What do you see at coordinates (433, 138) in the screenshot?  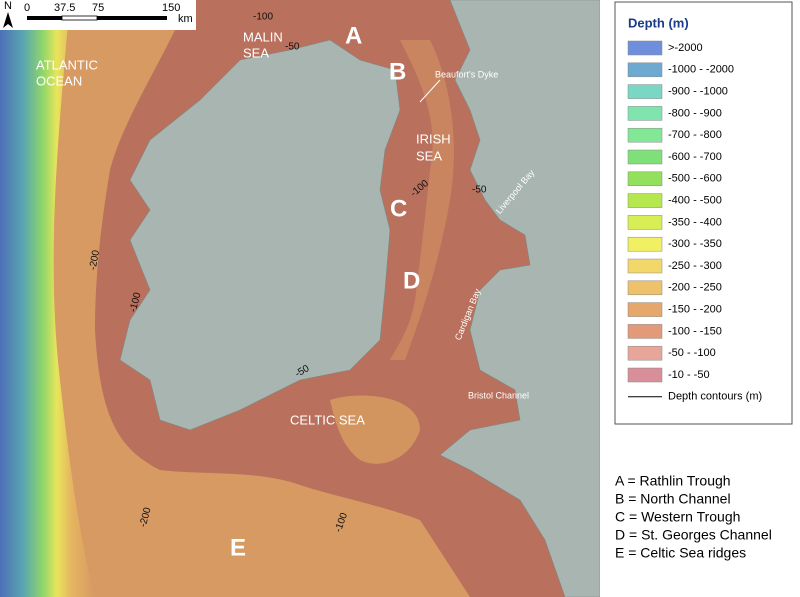 I see `sea-label: IRISH` at bounding box center [433, 138].